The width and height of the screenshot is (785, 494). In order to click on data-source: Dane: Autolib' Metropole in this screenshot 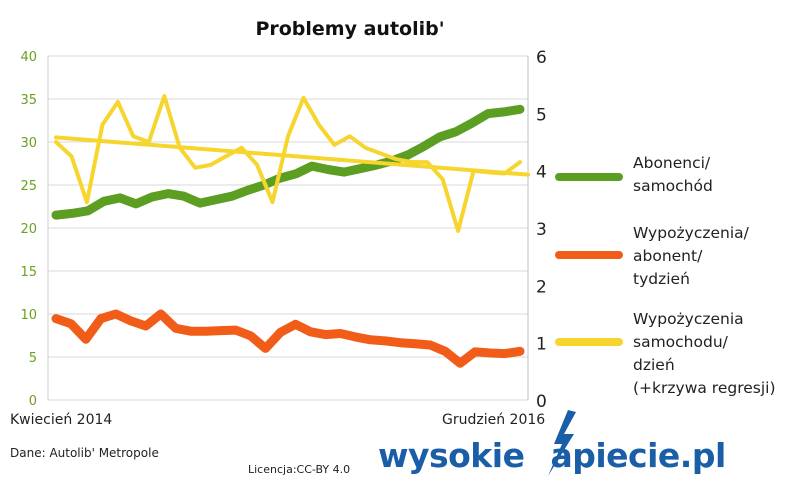, I will do `click(84, 453)`.